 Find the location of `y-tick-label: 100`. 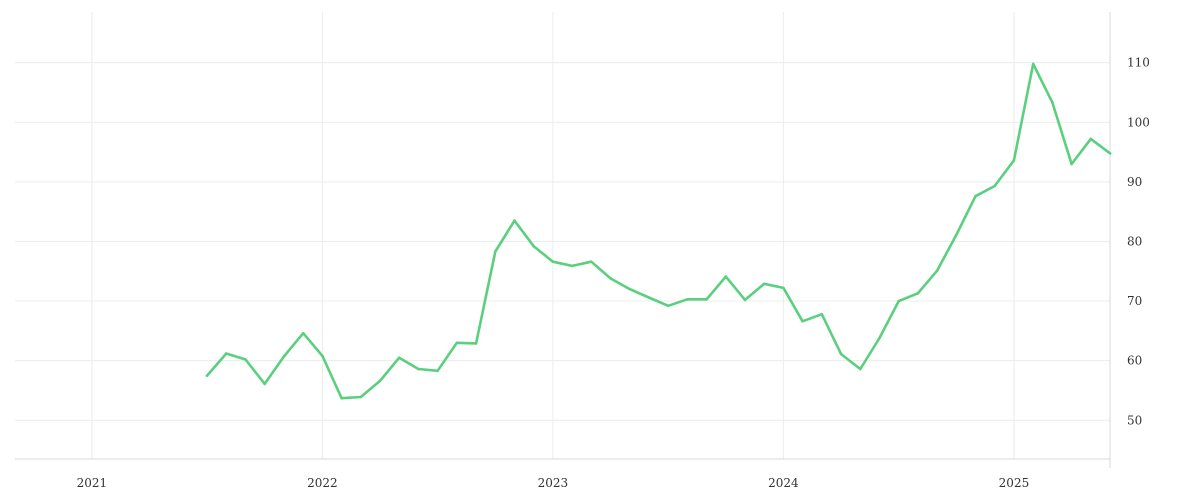

y-tick-label: 100 is located at coordinates (1138, 122).